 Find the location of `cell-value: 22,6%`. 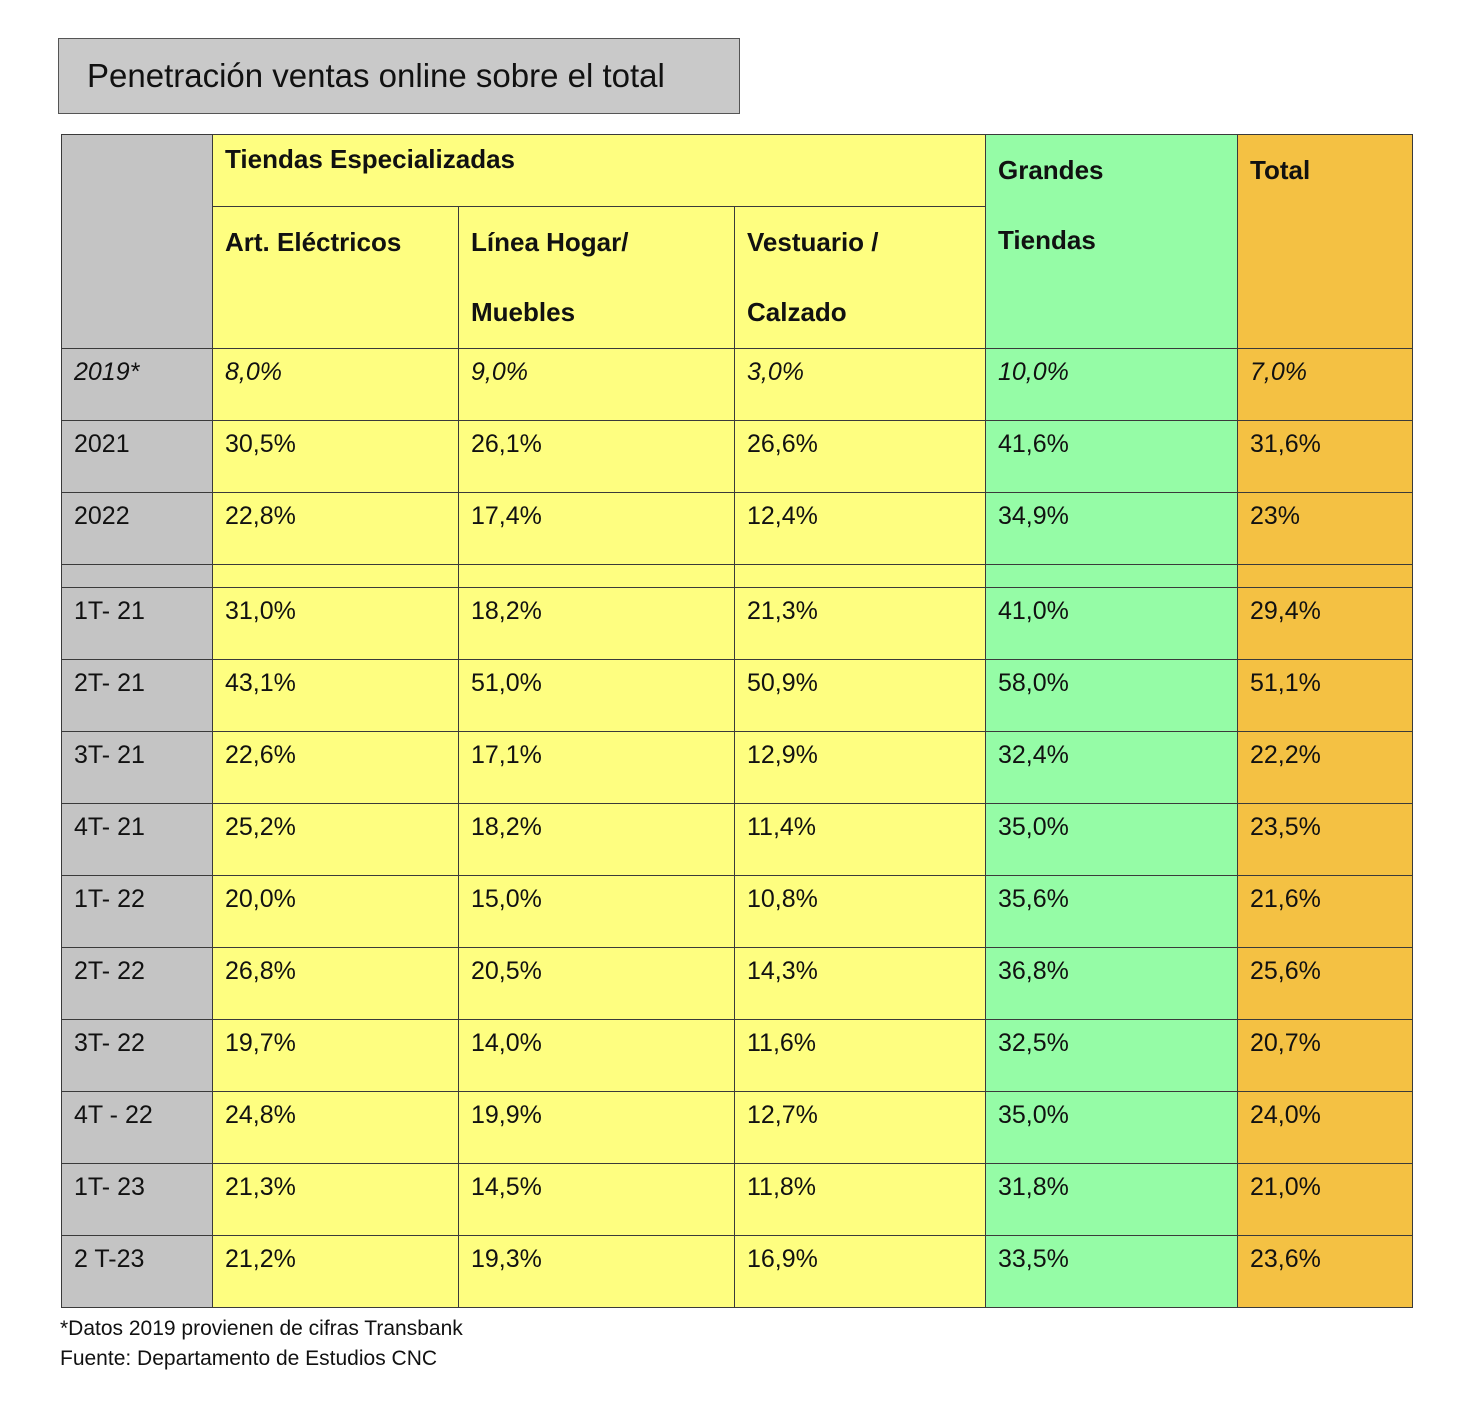

cell-value: 22,6% is located at coordinates (260, 755).